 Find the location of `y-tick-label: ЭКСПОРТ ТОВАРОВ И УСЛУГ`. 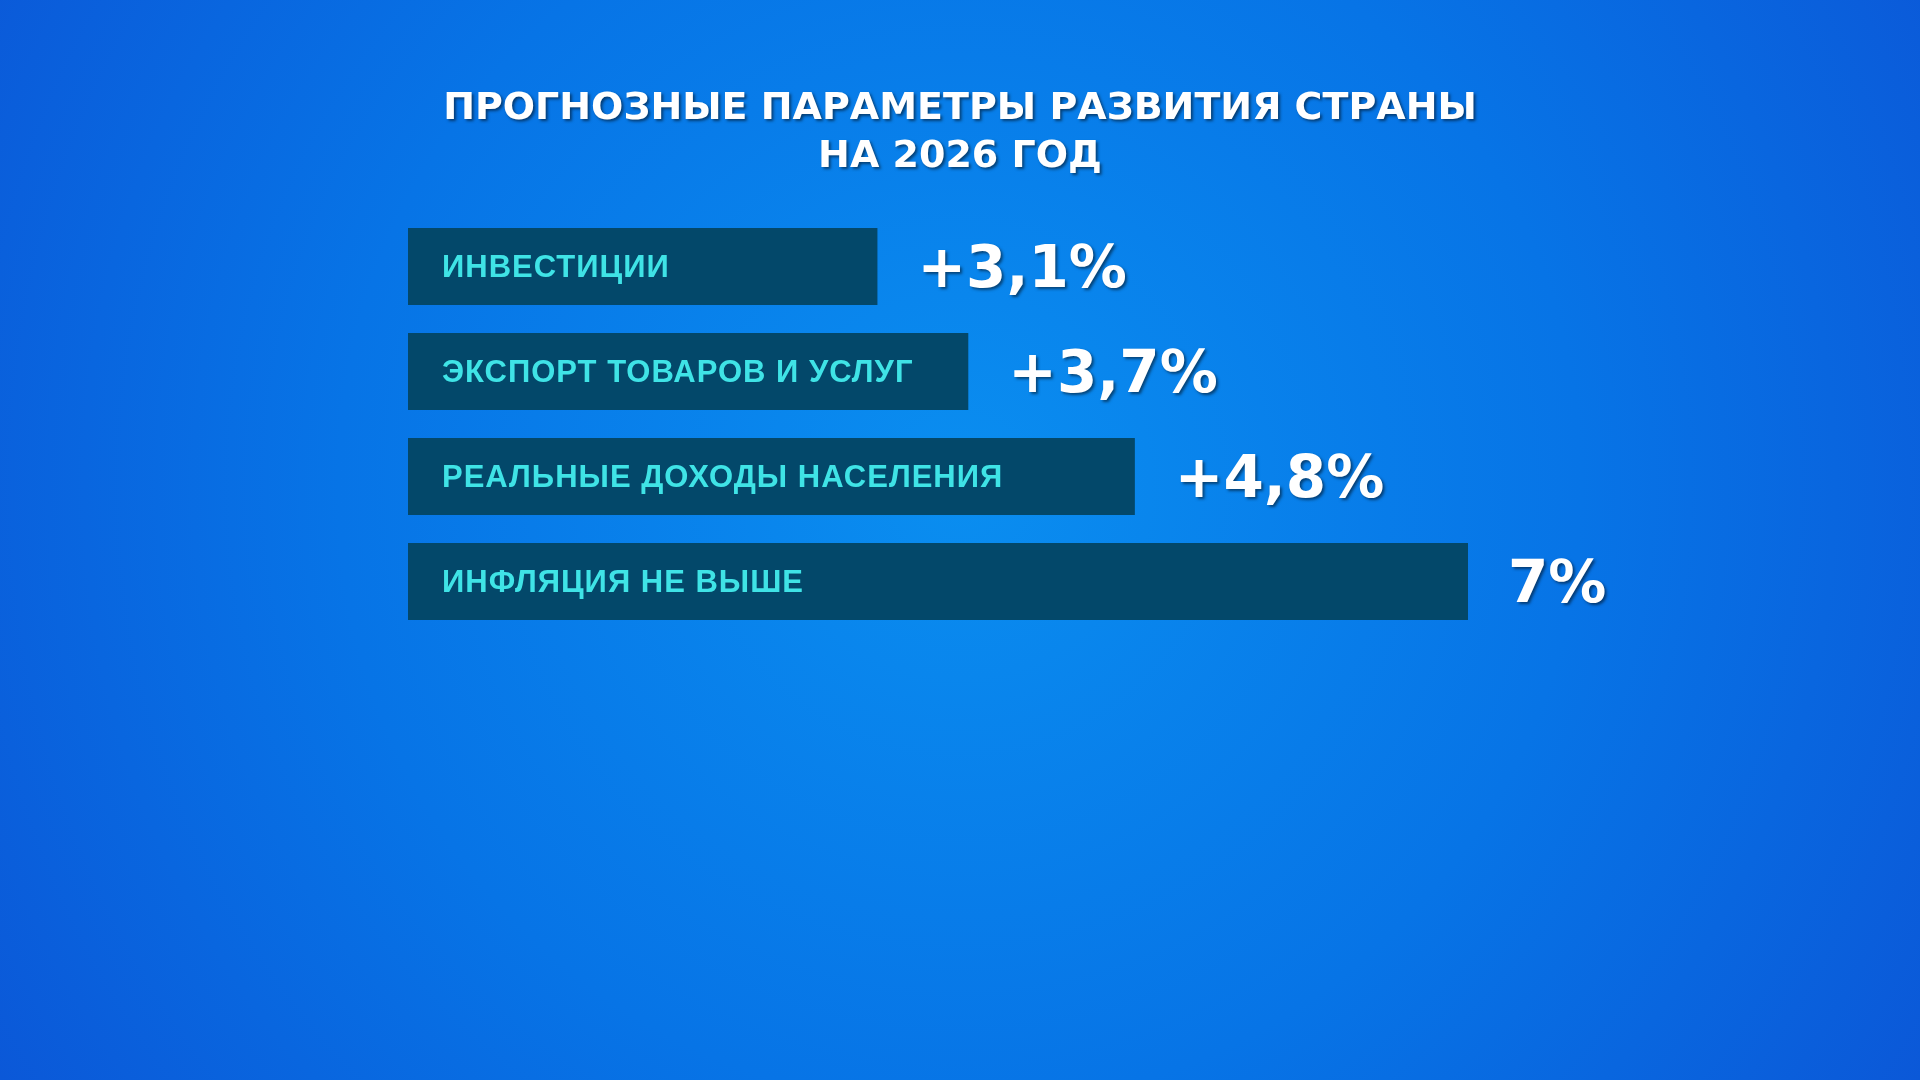

y-tick-label: ЭКСПОРТ ТОВАРОВ И УСЛУГ is located at coordinates (678, 371).